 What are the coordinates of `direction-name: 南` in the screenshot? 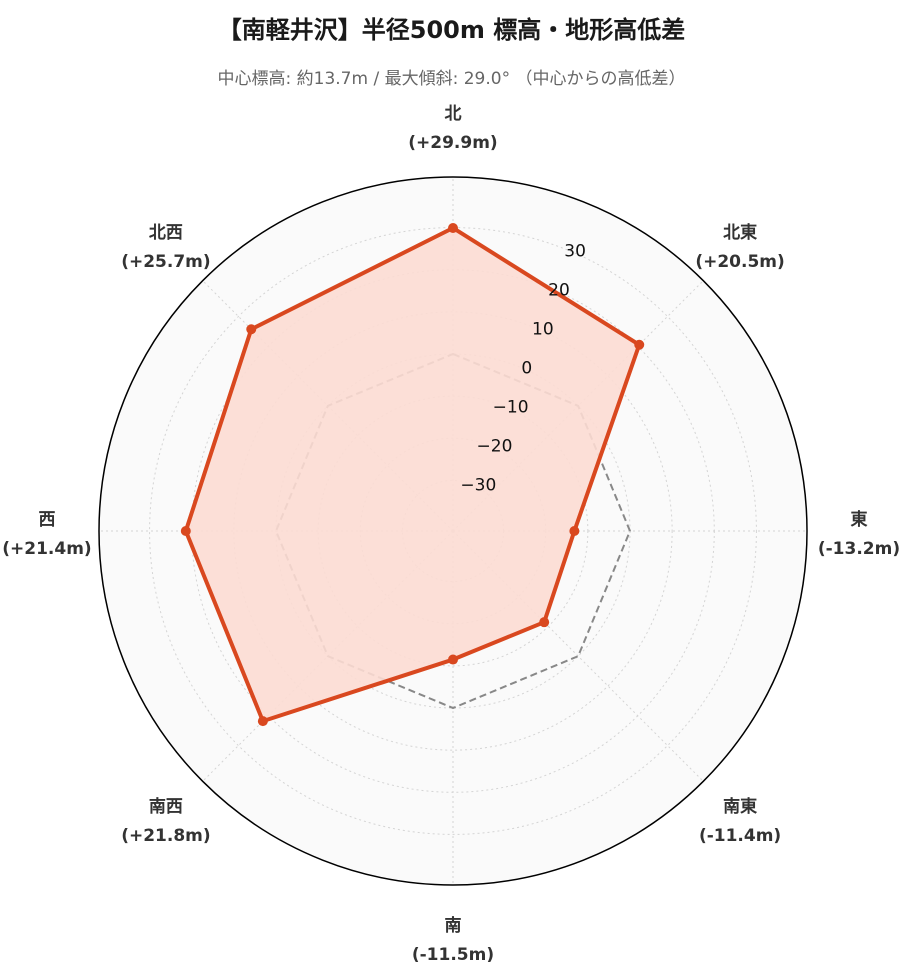 It's located at (453, 925).